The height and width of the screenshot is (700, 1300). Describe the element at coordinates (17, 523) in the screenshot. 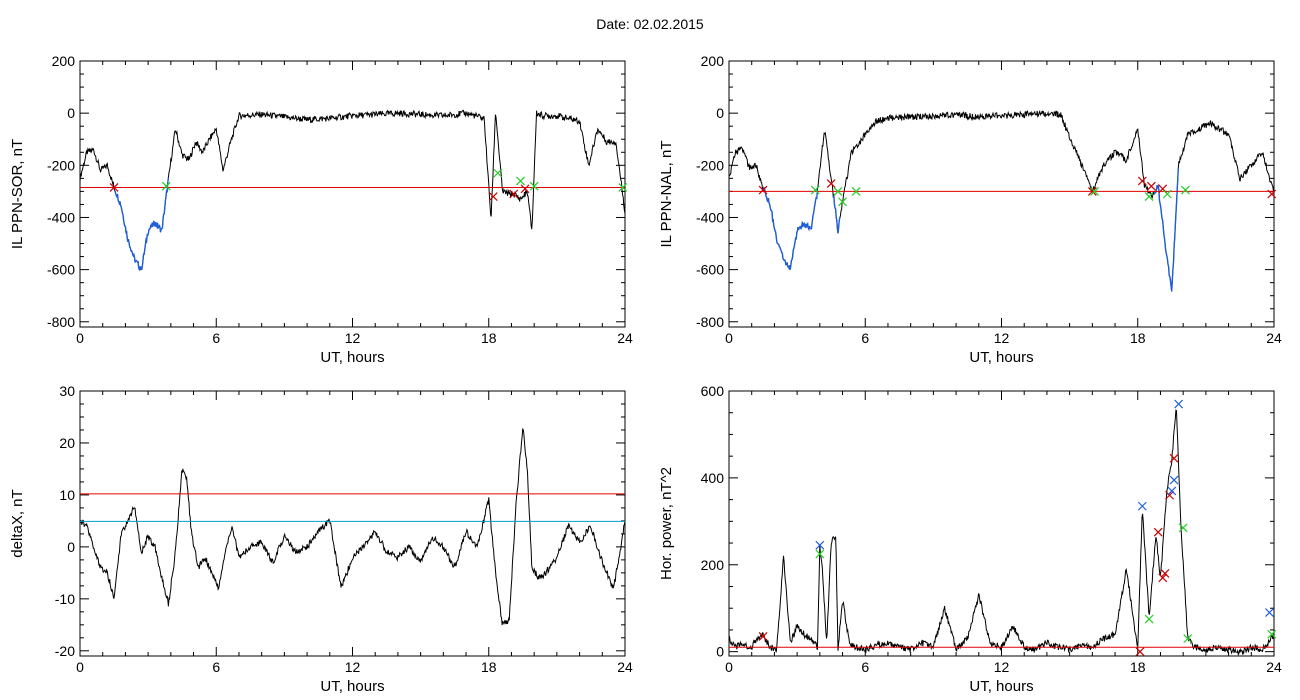

I see `y-axis-title: deltaX, nT` at that location.